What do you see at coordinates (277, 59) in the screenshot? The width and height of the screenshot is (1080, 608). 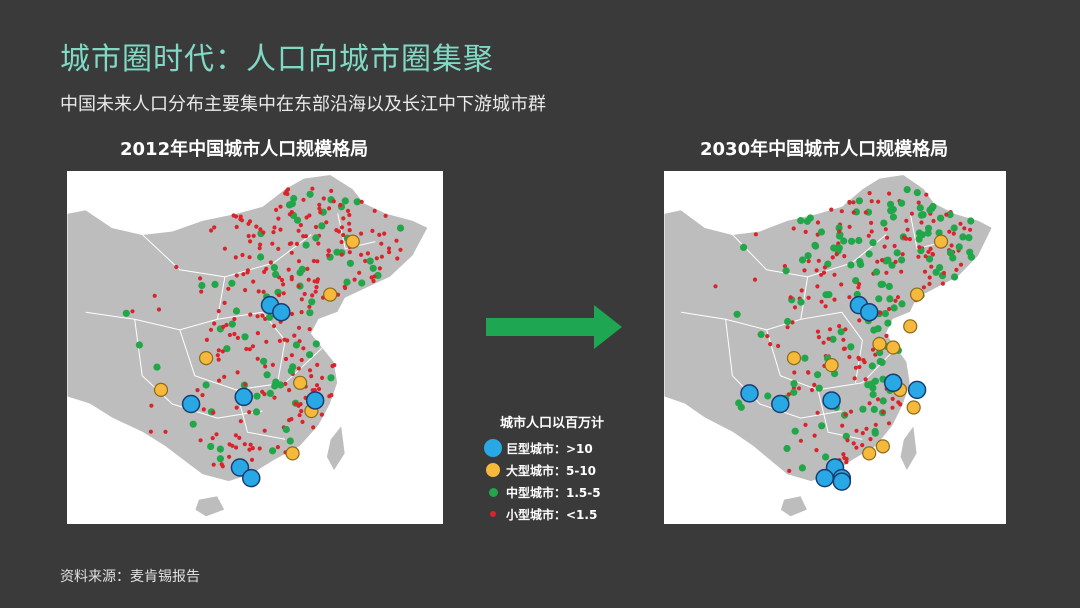 I see `page-title: 城市圈时代：人口向城市圈集聚` at bounding box center [277, 59].